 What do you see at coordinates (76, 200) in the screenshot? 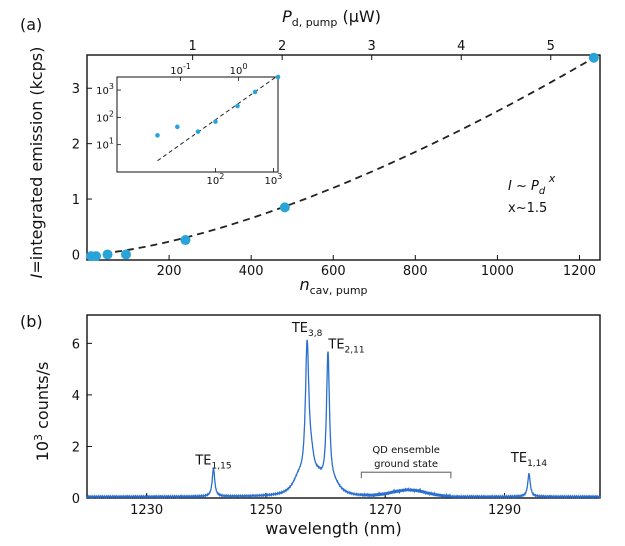
I see `a-y-tick-label: 1` at bounding box center [76, 200].